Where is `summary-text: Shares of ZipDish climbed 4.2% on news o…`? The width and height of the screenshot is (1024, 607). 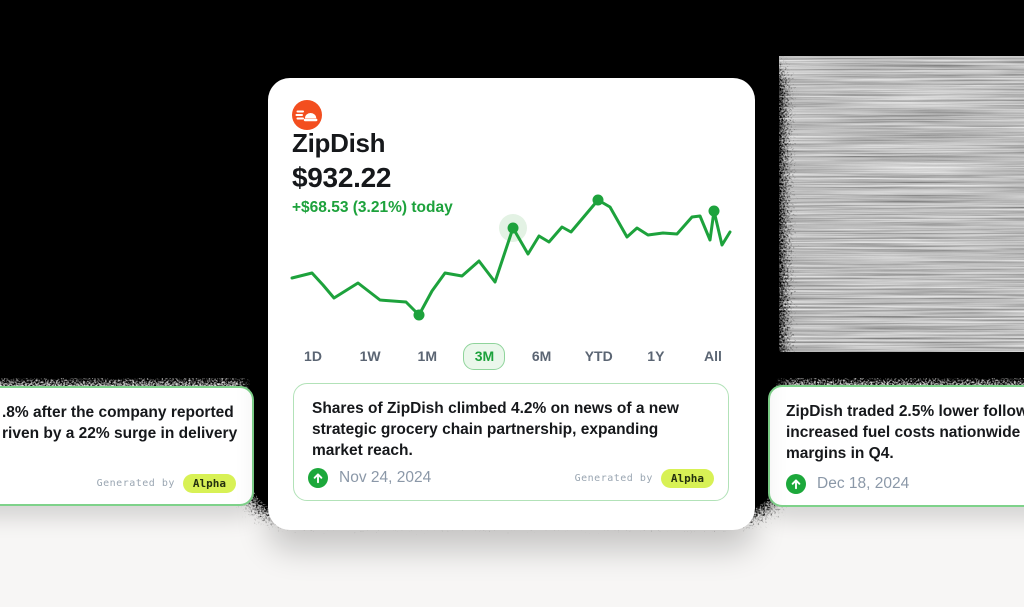
summary-text: Shares of ZipDish climbed 4.2% on news o… is located at coordinates (495, 429).